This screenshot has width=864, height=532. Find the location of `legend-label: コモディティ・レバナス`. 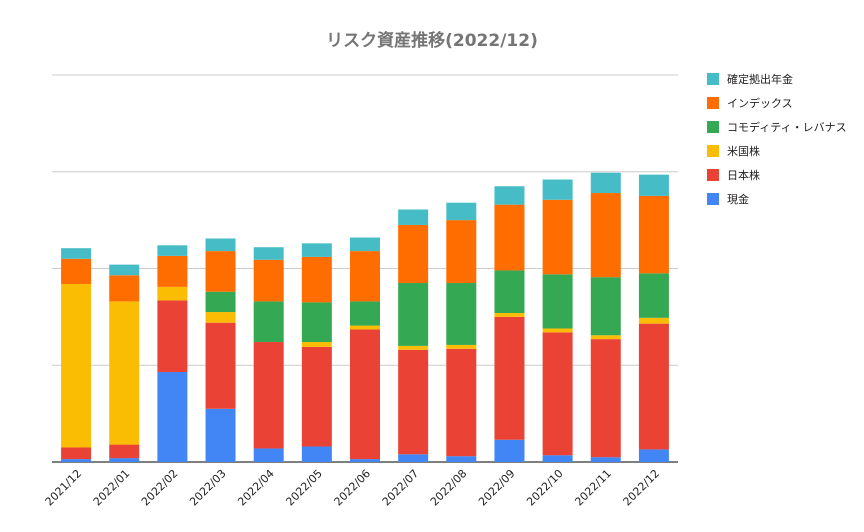

legend-label: コモディティ・レバナス is located at coordinates (787, 127).